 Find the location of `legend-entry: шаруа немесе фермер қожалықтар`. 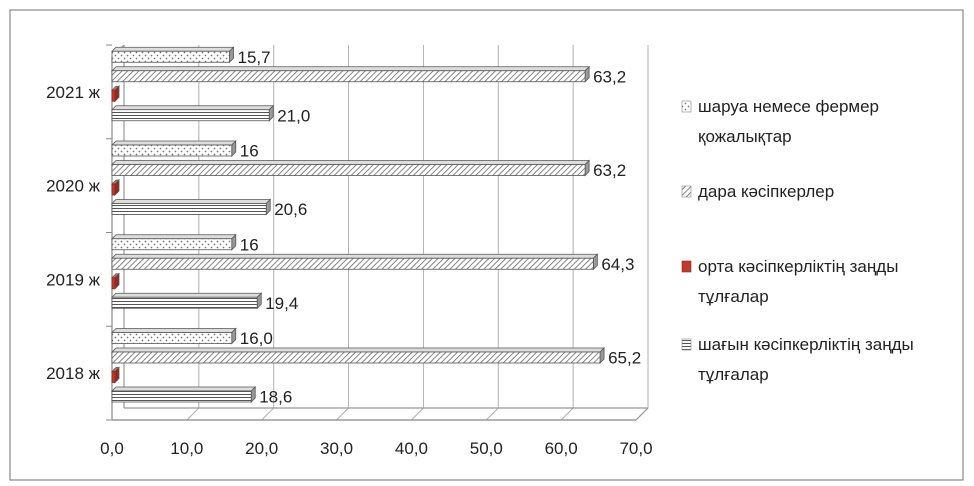

legend-entry: шаруа немесе фермер қожалықтар is located at coordinates (780, 121).